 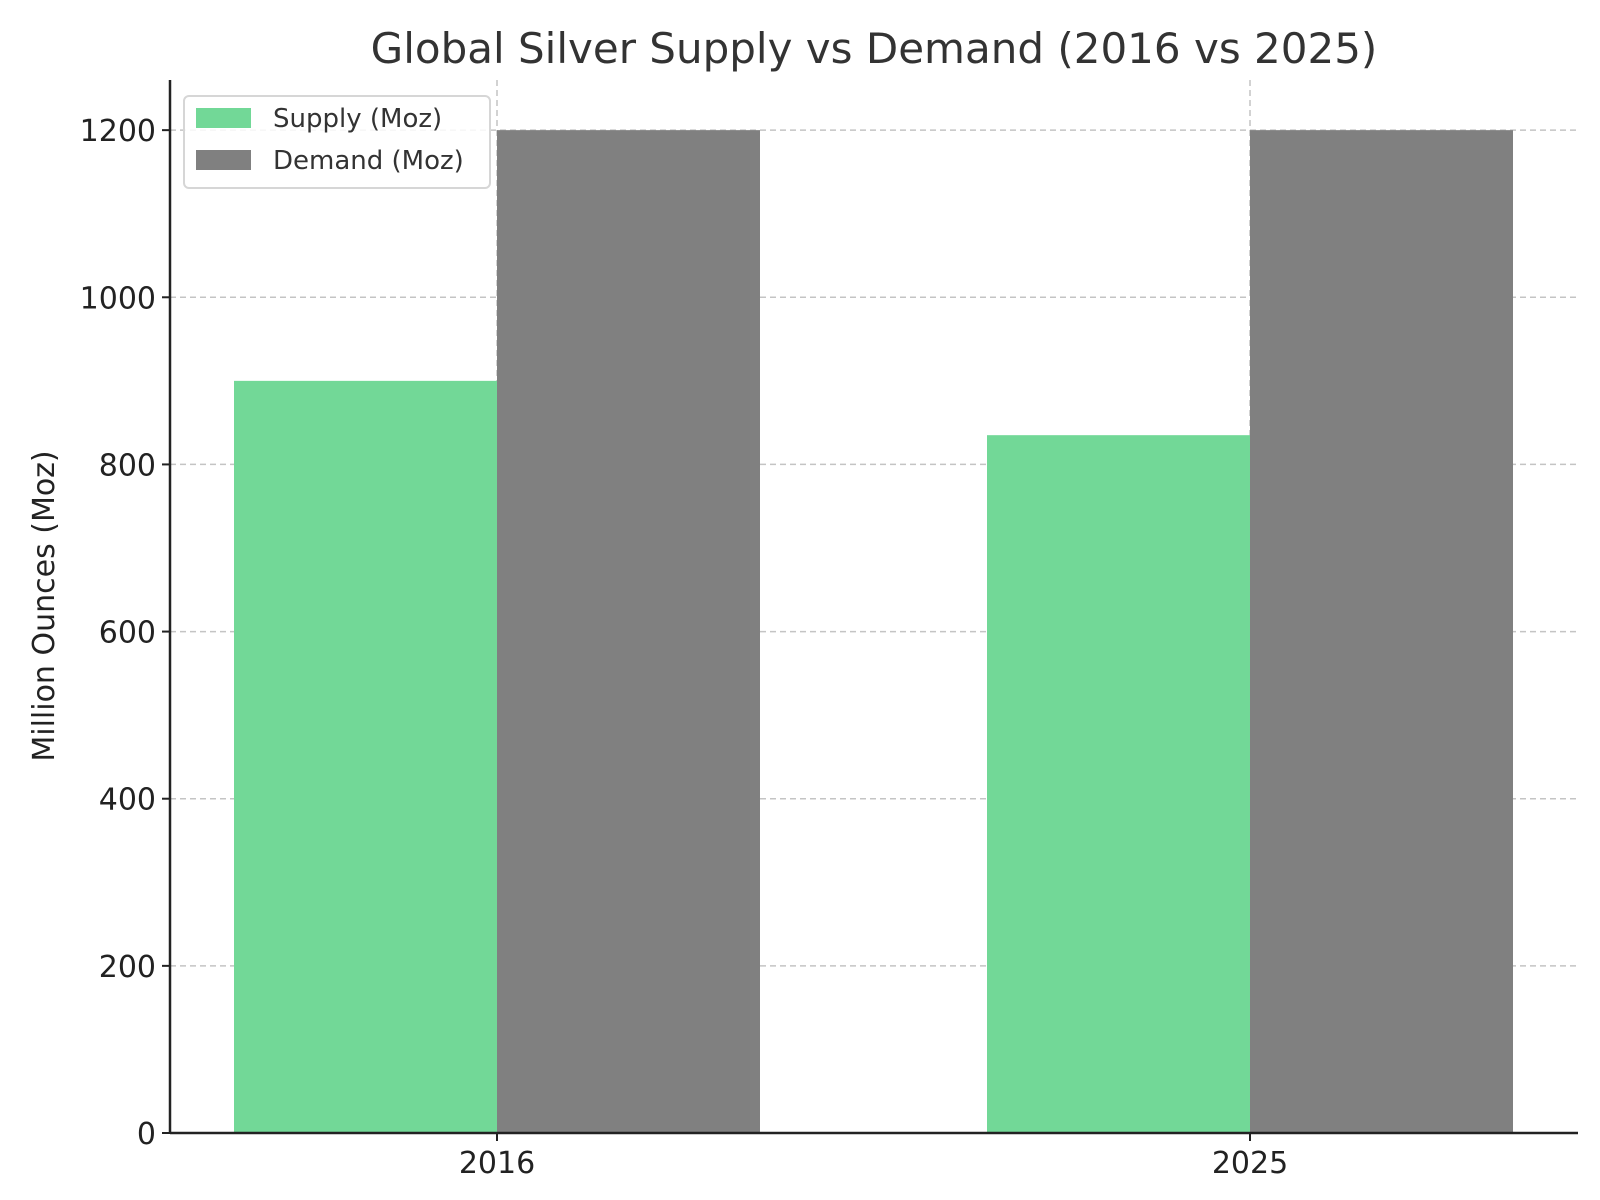 I want to click on legend-label: Demand (Moz), so click(x=368, y=161).